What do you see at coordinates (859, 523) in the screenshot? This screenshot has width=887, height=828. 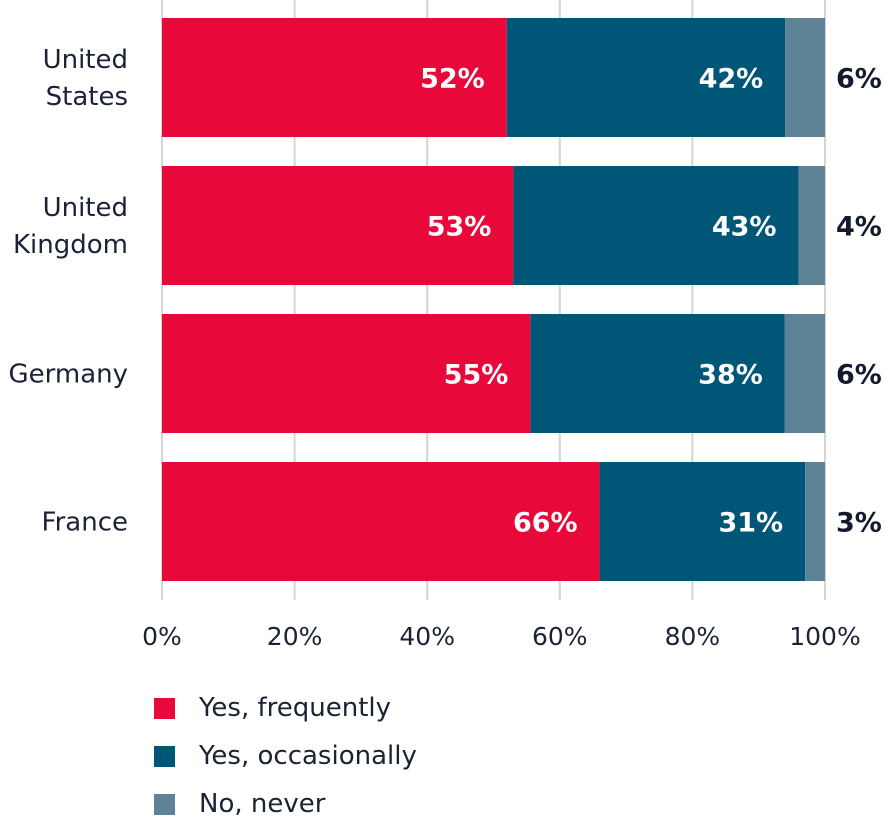 I see `data-label: 3%` at bounding box center [859, 523].